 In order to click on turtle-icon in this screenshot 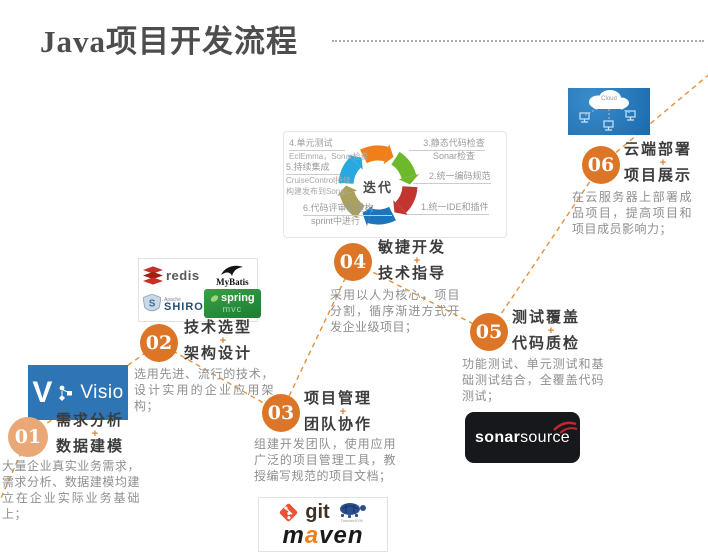, I will do `click(352, 510)`.